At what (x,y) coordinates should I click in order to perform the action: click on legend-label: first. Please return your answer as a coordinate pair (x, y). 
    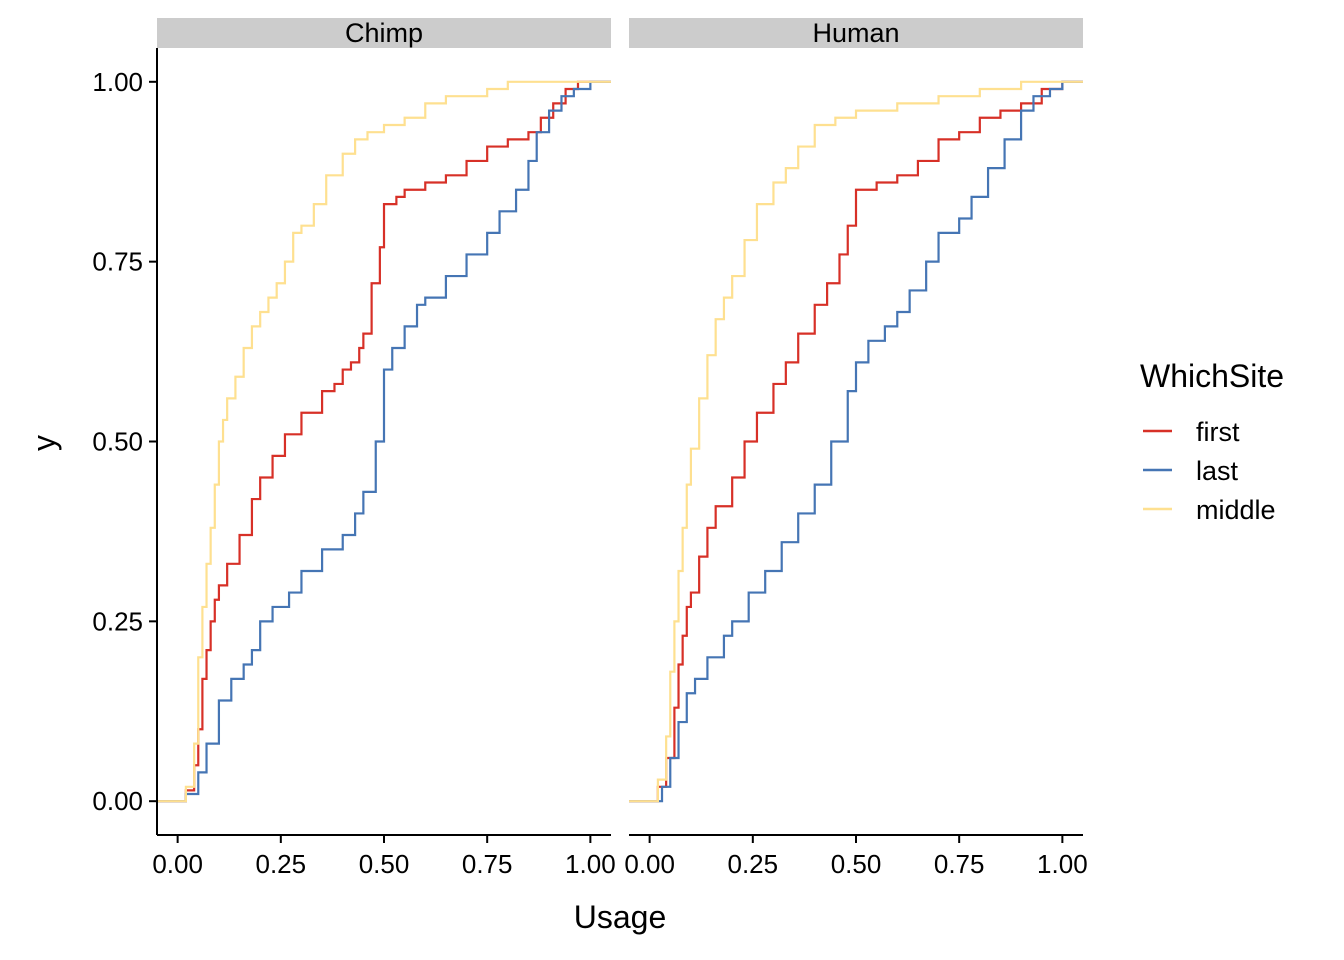
    Looking at the image, I should click on (1218, 432).